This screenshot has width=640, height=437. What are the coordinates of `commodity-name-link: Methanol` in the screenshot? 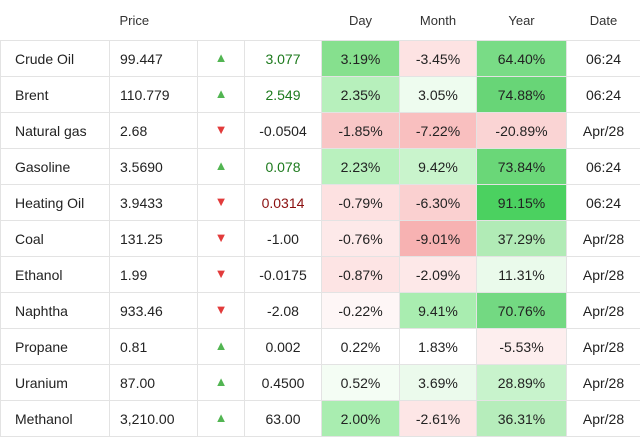 It's located at (55, 419).